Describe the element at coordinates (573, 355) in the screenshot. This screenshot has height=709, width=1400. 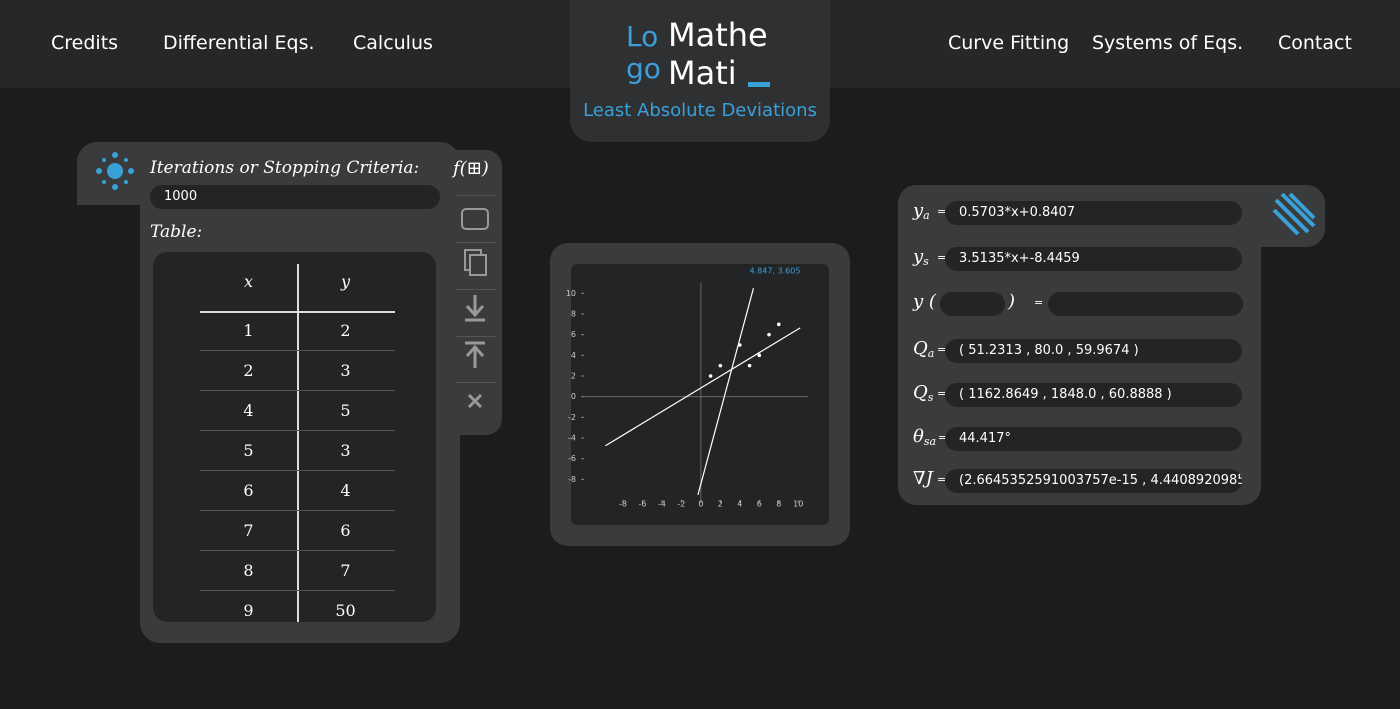
I see `y-tick-label: 4` at that location.